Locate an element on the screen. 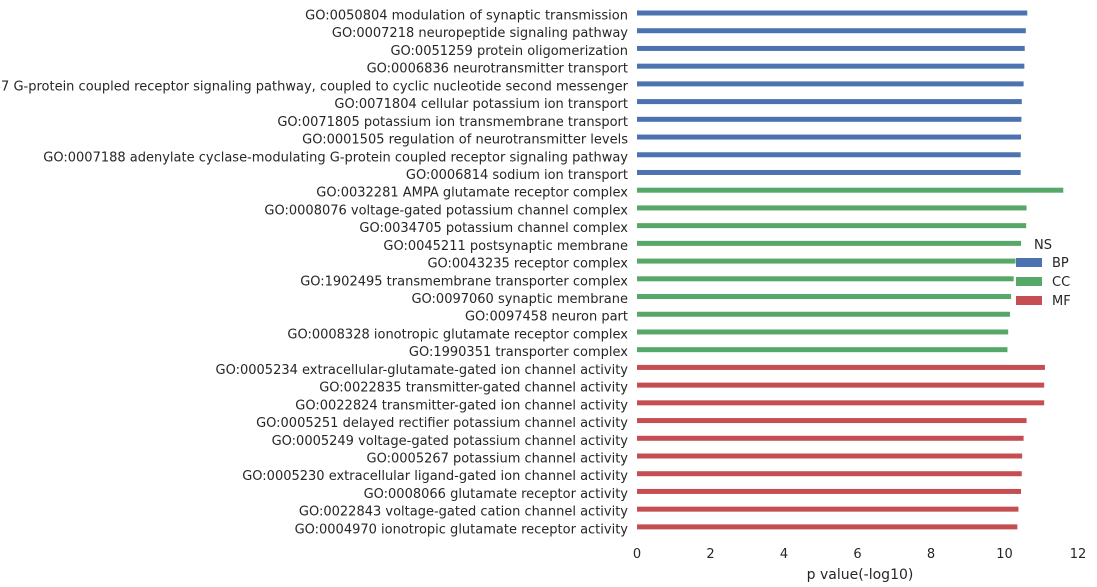 This screenshot has height=587, width=1097. x-tick-label: 8 is located at coordinates (931, 554).